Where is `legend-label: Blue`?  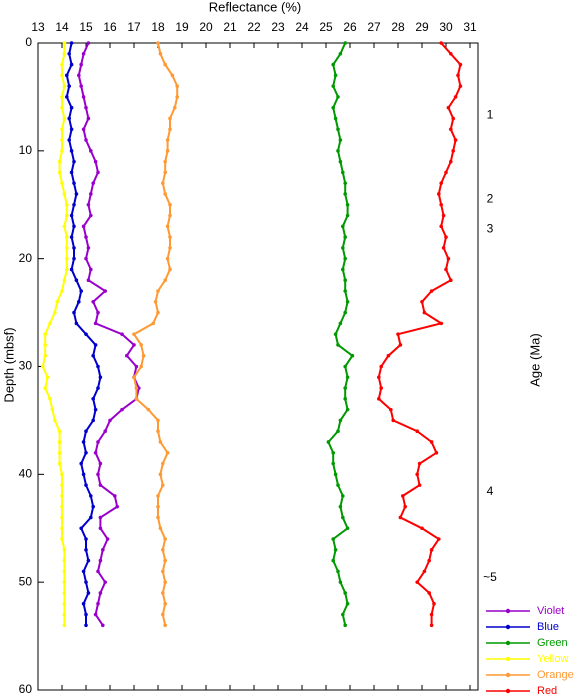 legend-label: Blue is located at coordinates (548, 627).